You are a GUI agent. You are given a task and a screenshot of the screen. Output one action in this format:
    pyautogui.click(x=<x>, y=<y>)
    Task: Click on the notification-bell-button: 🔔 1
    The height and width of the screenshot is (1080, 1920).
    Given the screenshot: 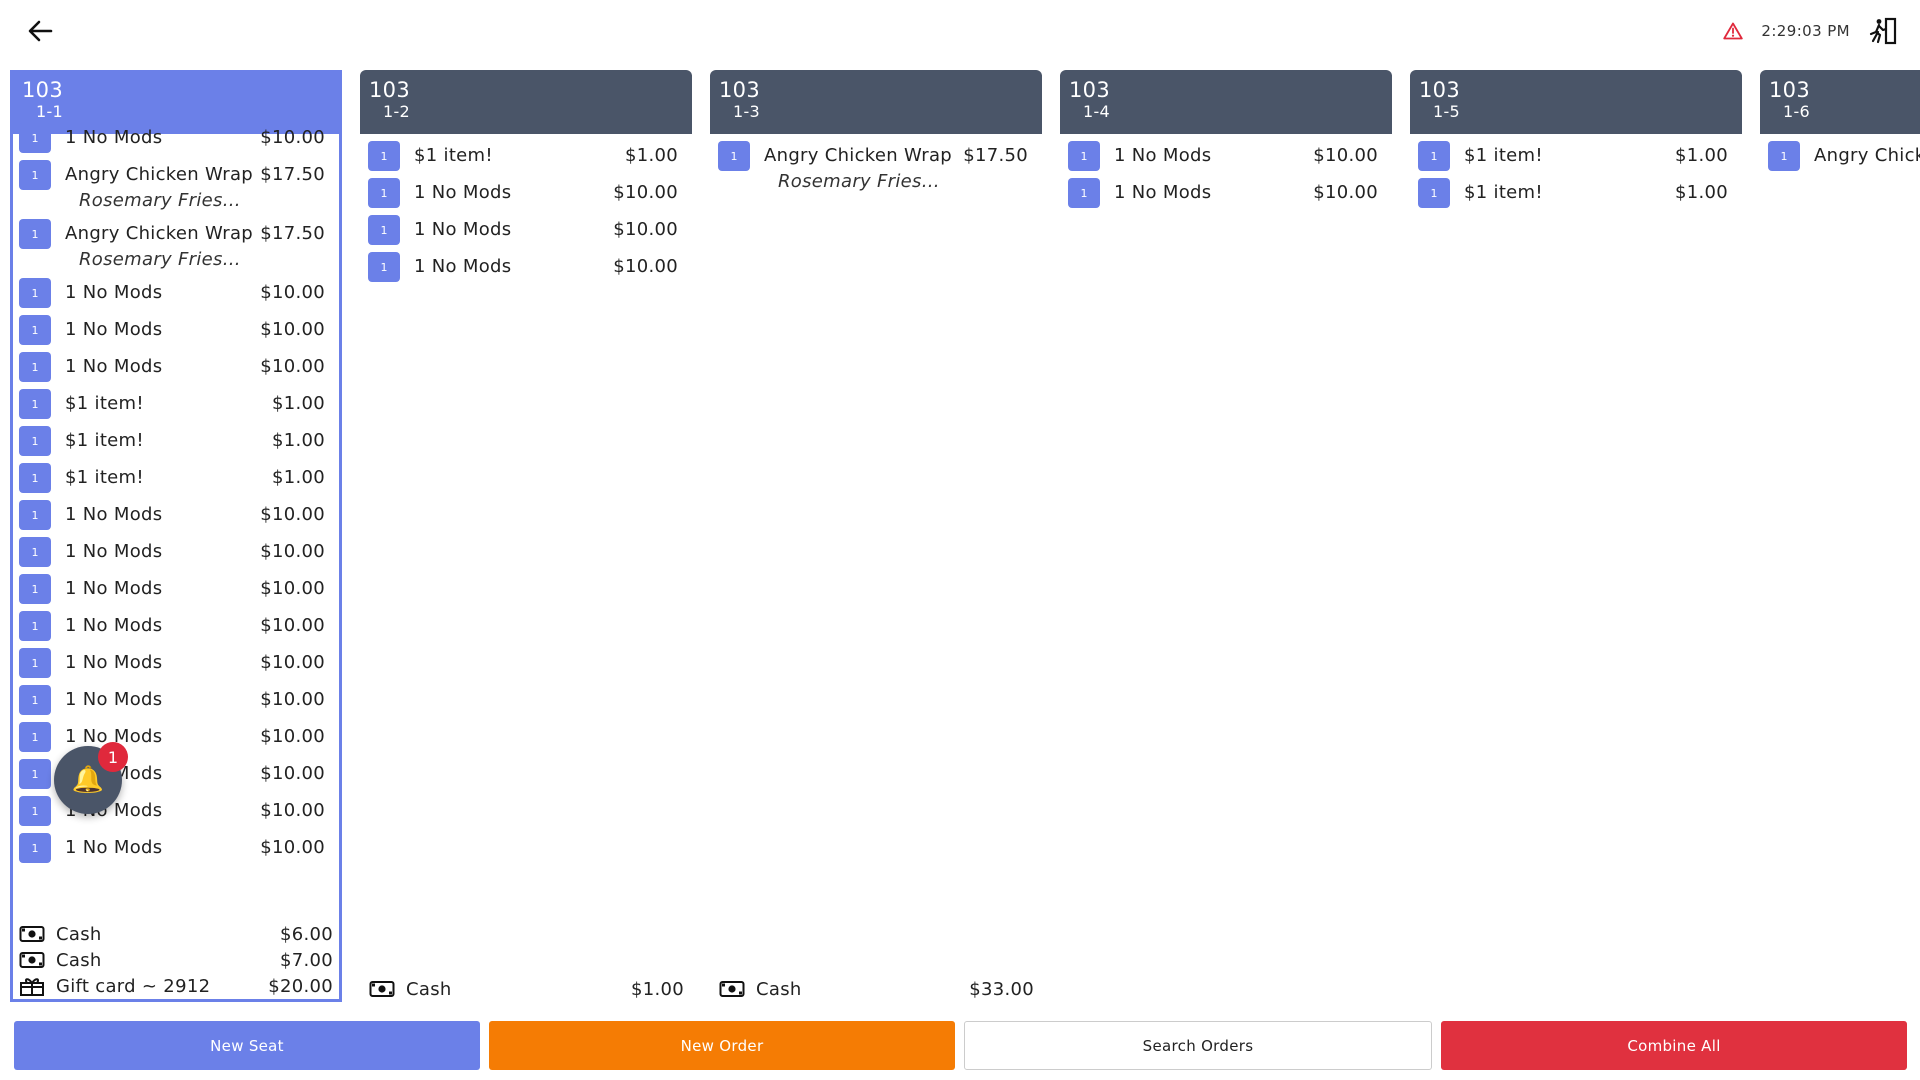 What is the action you would take?
    pyautogui.click(x=91, y=778)
    